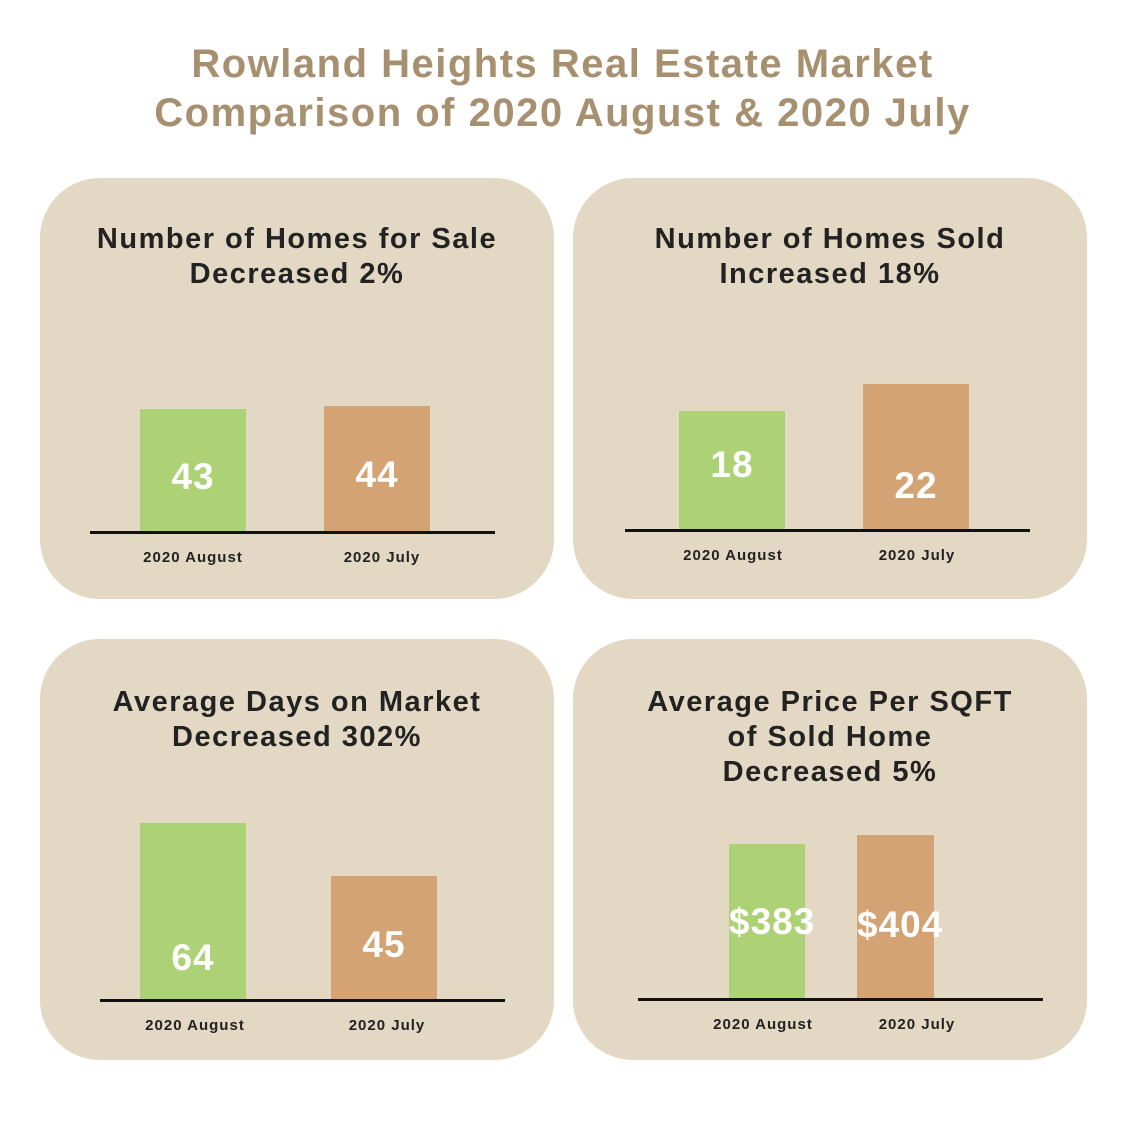 The image size is (1125, 1125). I want to click on bar: $404, so click(900, 917).